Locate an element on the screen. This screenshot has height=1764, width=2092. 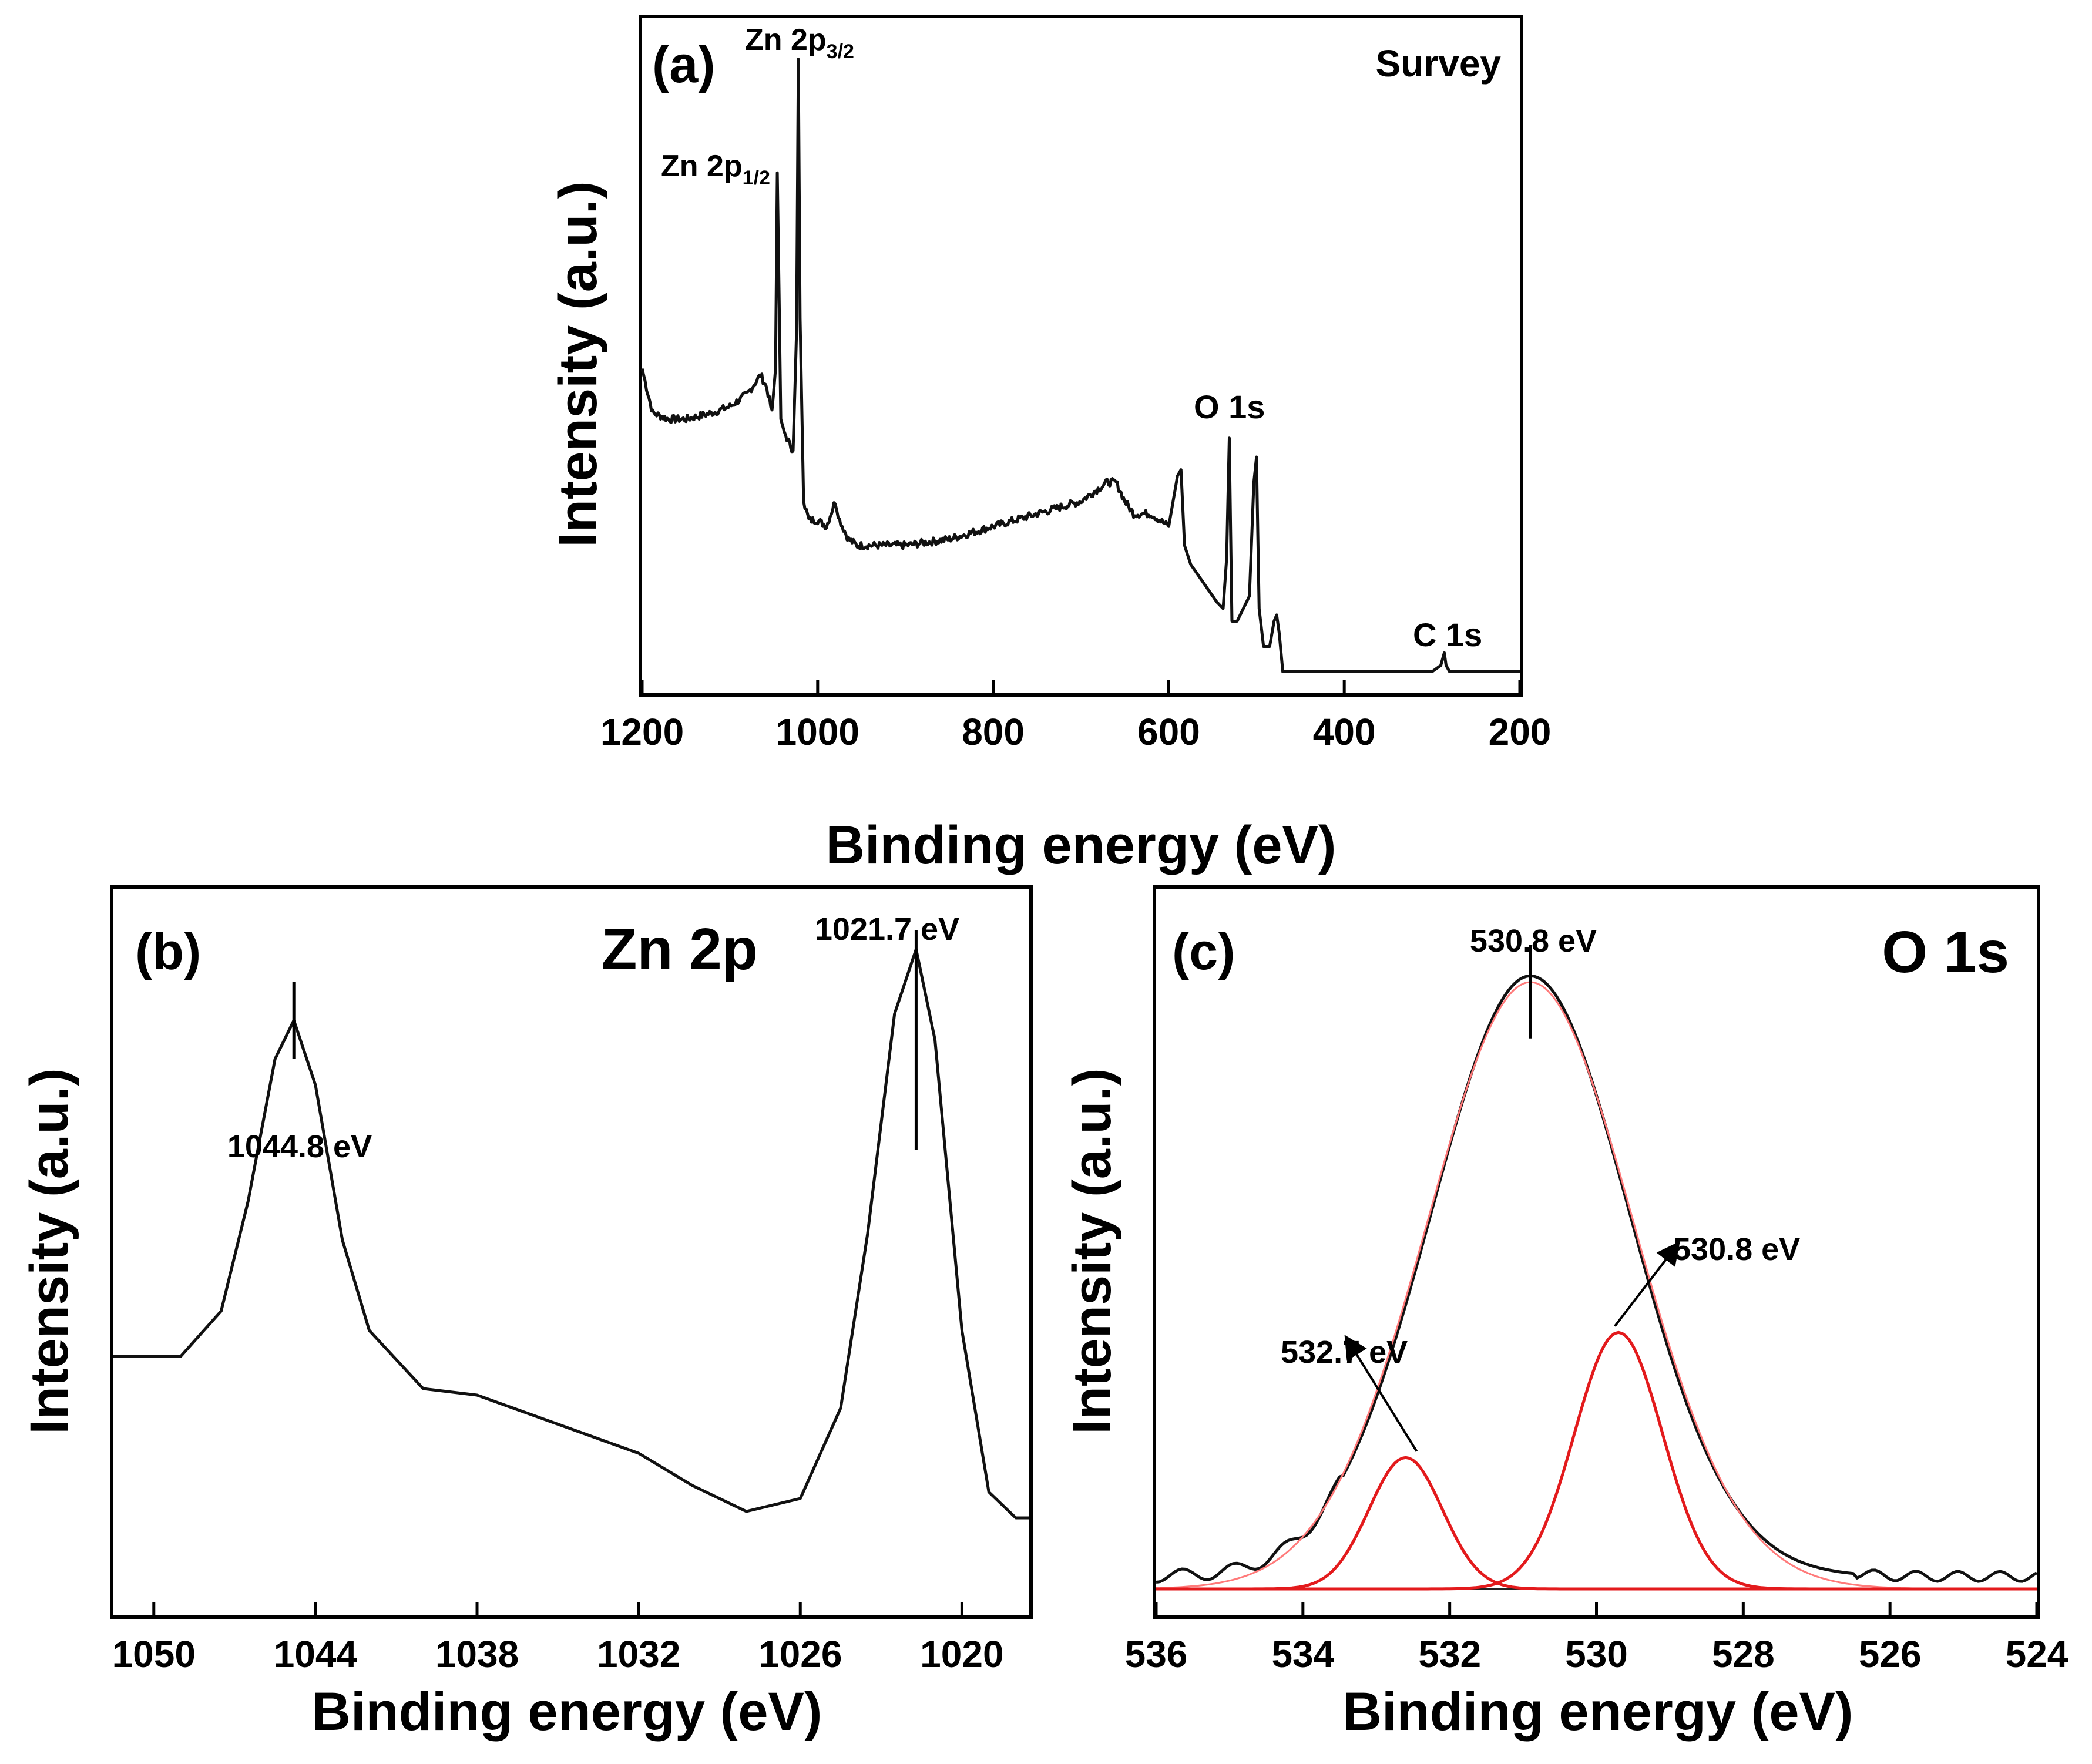
peak-1021-label: 1021.7 eV is located at coordinates (887, 929).